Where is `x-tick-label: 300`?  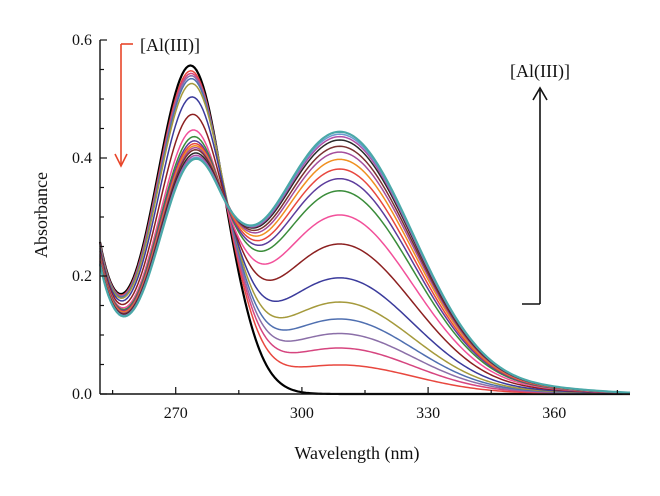 x-tick-label: 300 is located at coordinates (302, 413).